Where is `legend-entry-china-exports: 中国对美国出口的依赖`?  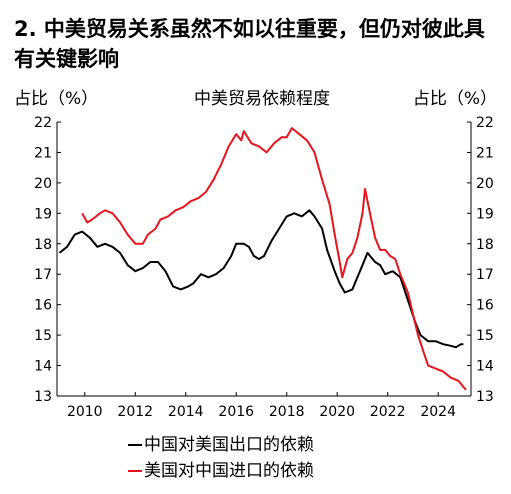
legend-entry-china-exports: 中国对美国出口的依赖 is located at coordinates (221, 445).